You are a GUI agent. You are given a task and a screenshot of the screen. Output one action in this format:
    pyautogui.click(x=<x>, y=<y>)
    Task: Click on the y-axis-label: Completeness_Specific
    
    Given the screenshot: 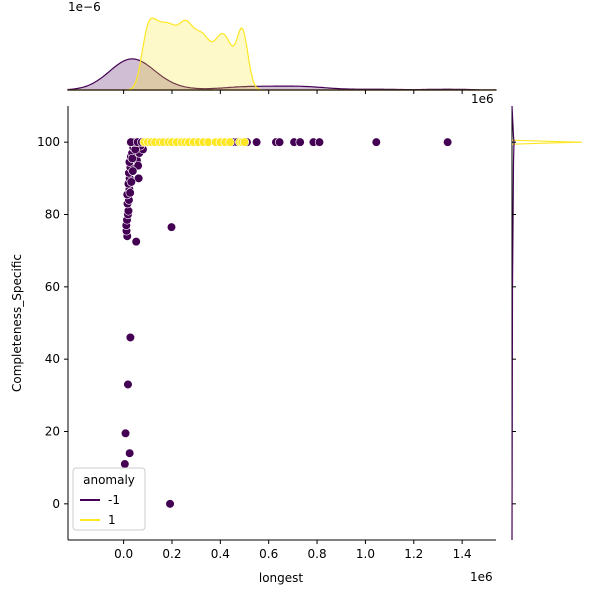 What is the action you would take?
    pyautogui.click(x=17, y=323)
    